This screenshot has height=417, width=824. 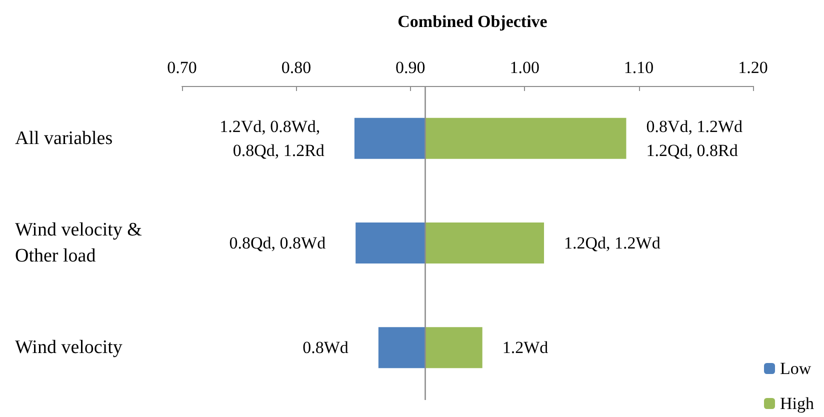 I want to click on x-tick-label: 1.00, so click(x=525, y=67).